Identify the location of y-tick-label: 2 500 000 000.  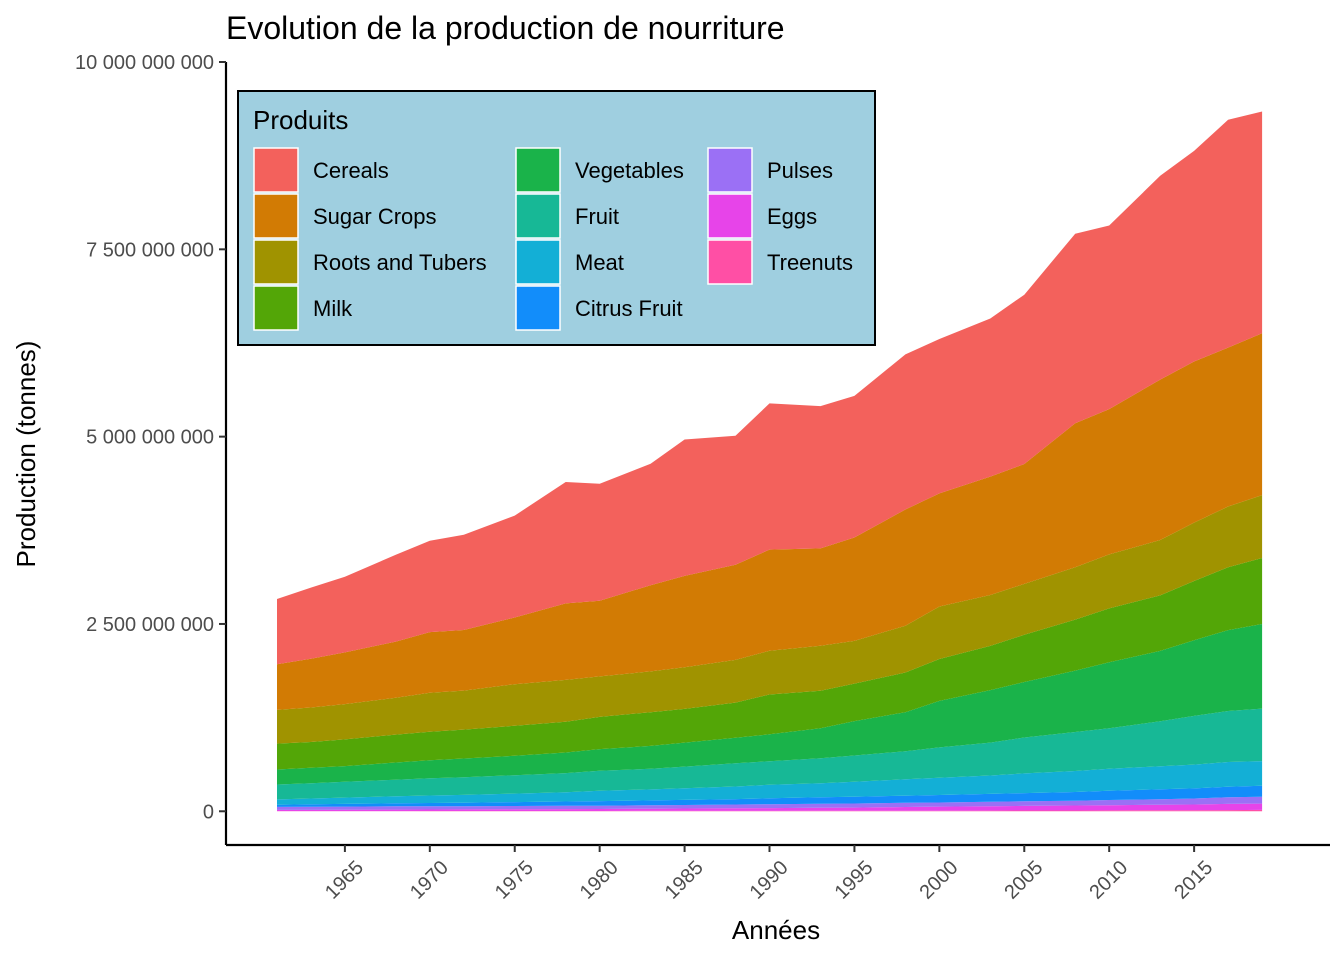
(150, 625).